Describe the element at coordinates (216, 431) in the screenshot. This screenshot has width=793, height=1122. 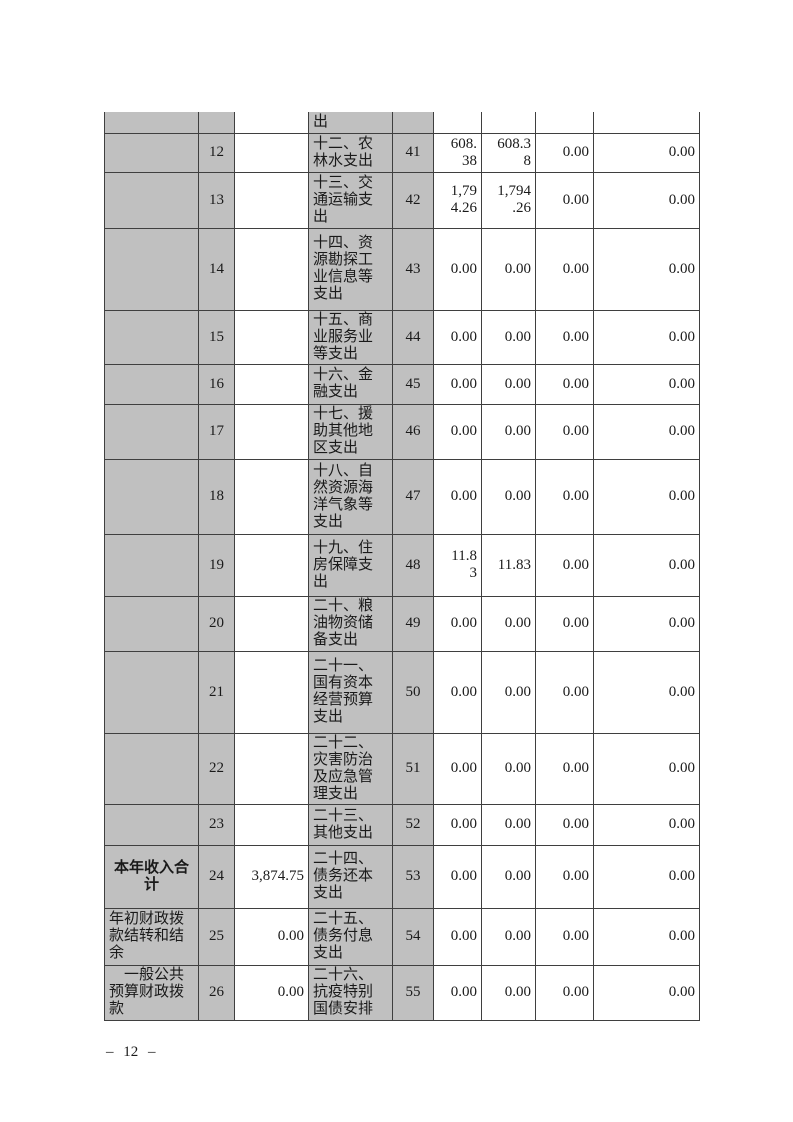
I see `cell-left-no: 17` at that location.